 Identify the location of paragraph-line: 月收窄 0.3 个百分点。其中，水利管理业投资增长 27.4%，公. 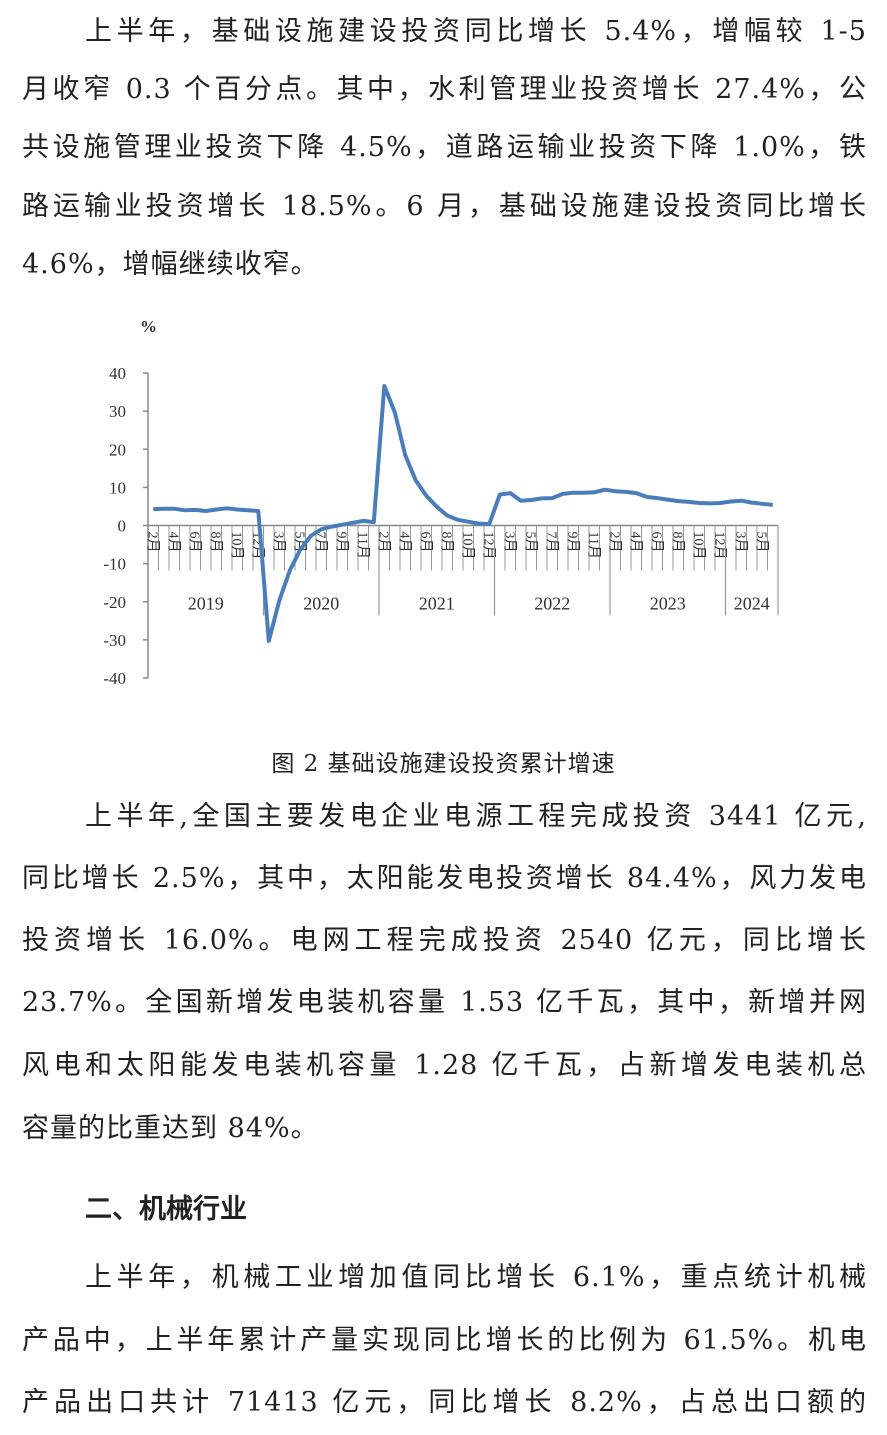
(444, 89).